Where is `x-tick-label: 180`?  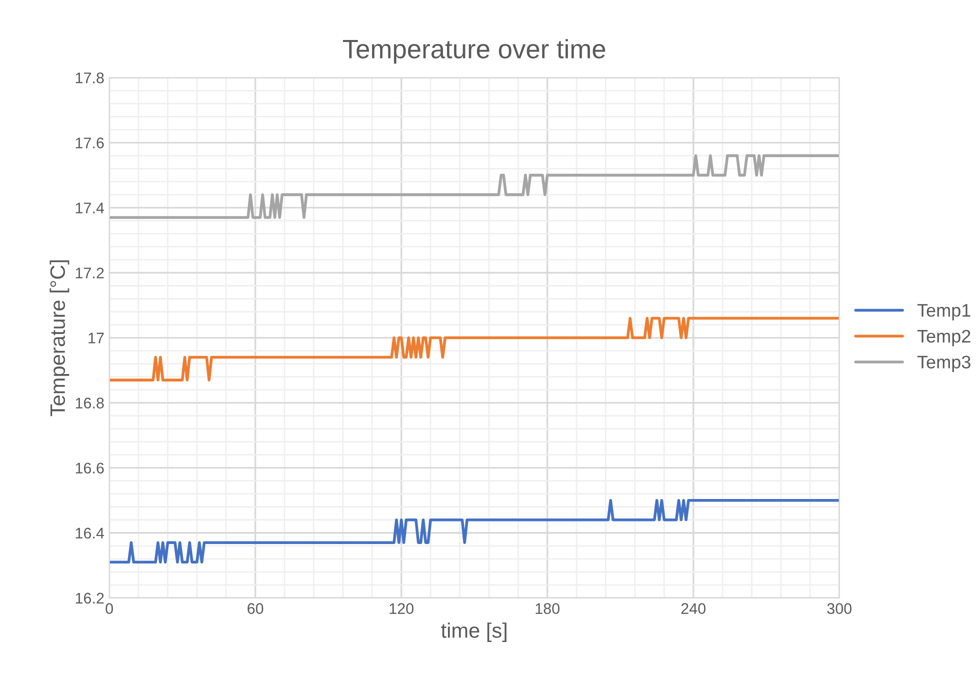 x-tick-label: 180 is located at coordinates (548, 608).